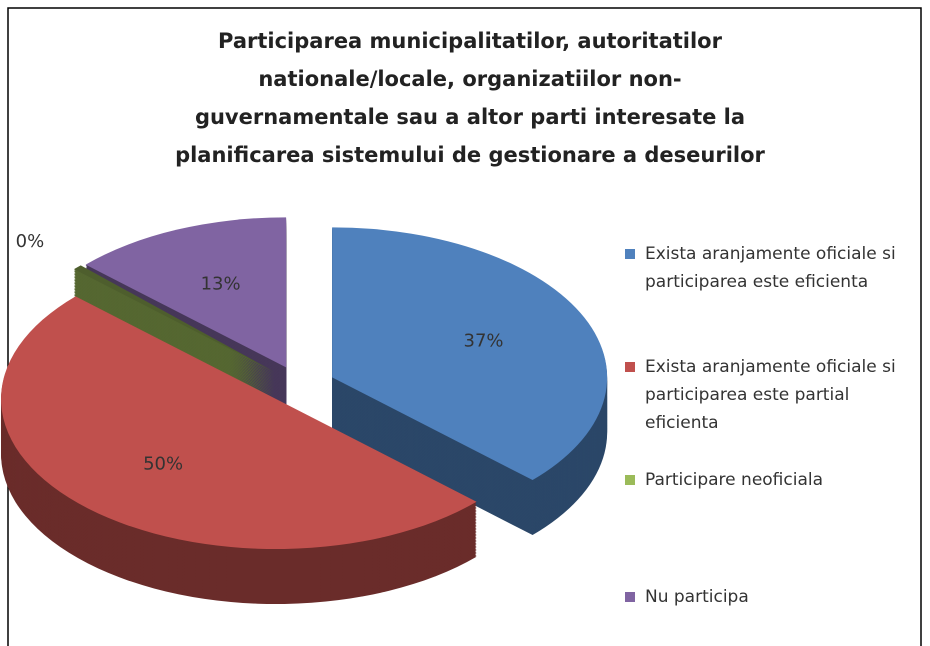 This screenshot has height=646, width=930. What do you see at coordinates (221, 284) in the screenshot?
I see `data-label: 13%` at bounding box center [221, 284].